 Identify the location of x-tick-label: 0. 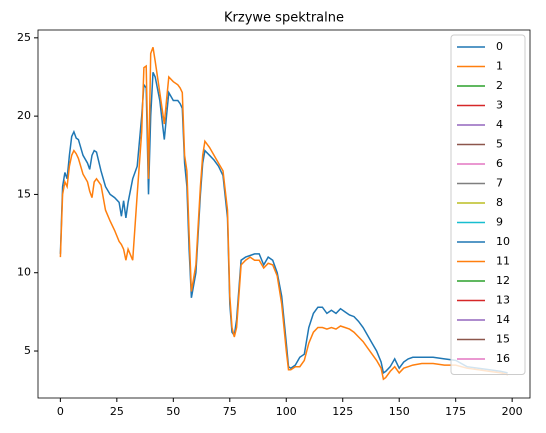
(60, 411).